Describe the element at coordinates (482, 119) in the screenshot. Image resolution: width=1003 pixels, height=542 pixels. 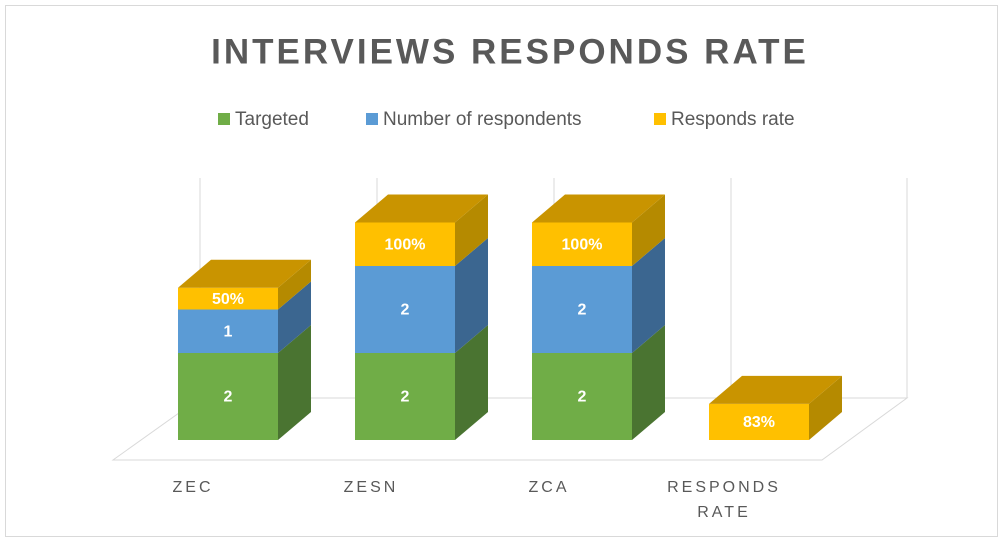
I see `legend-label: Number of respondents` at that location.